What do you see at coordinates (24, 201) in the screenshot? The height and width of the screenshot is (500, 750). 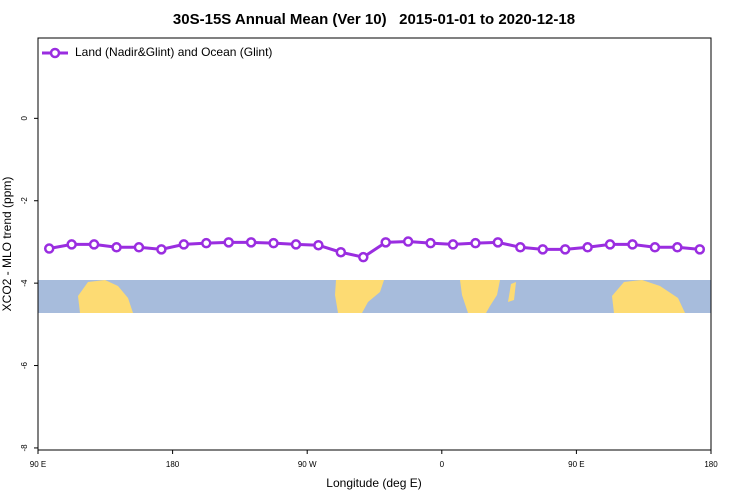 I see `y-tick-label: -2` at bounding box center [24, 201].